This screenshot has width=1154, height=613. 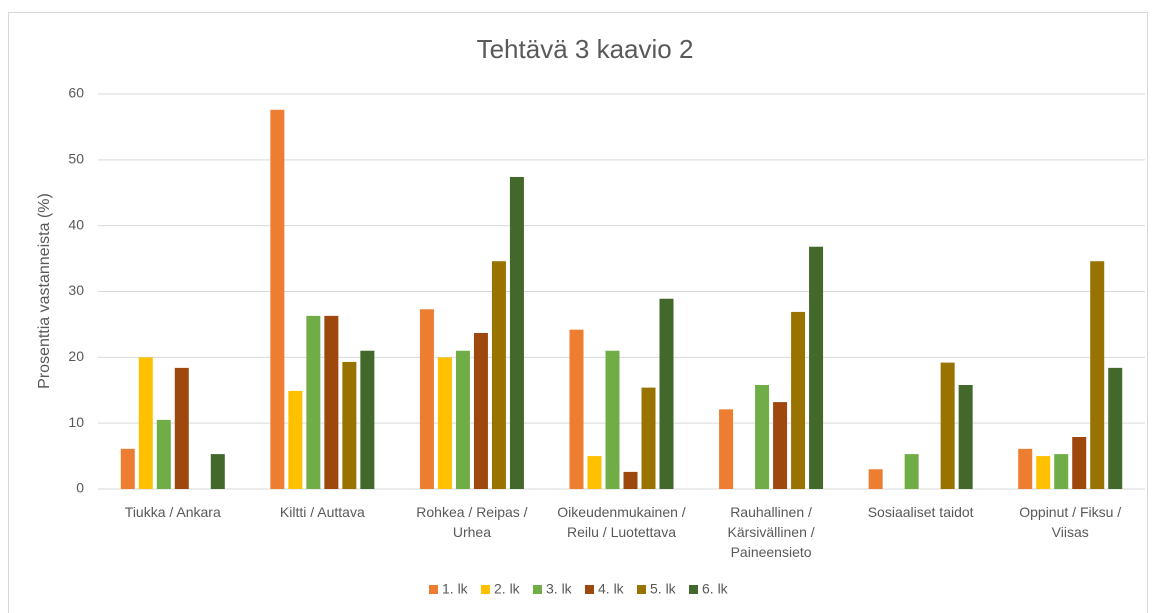 What do you see at coordinates (920, 512) in the screenshot?
I see `x-tick-label: Sosiaaliset taidot` at bounding box center [920, 512].